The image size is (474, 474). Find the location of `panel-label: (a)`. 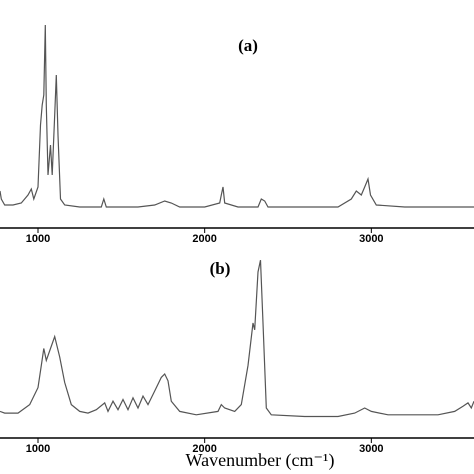

panel-label: (a) is located at coordinates (248, 45).